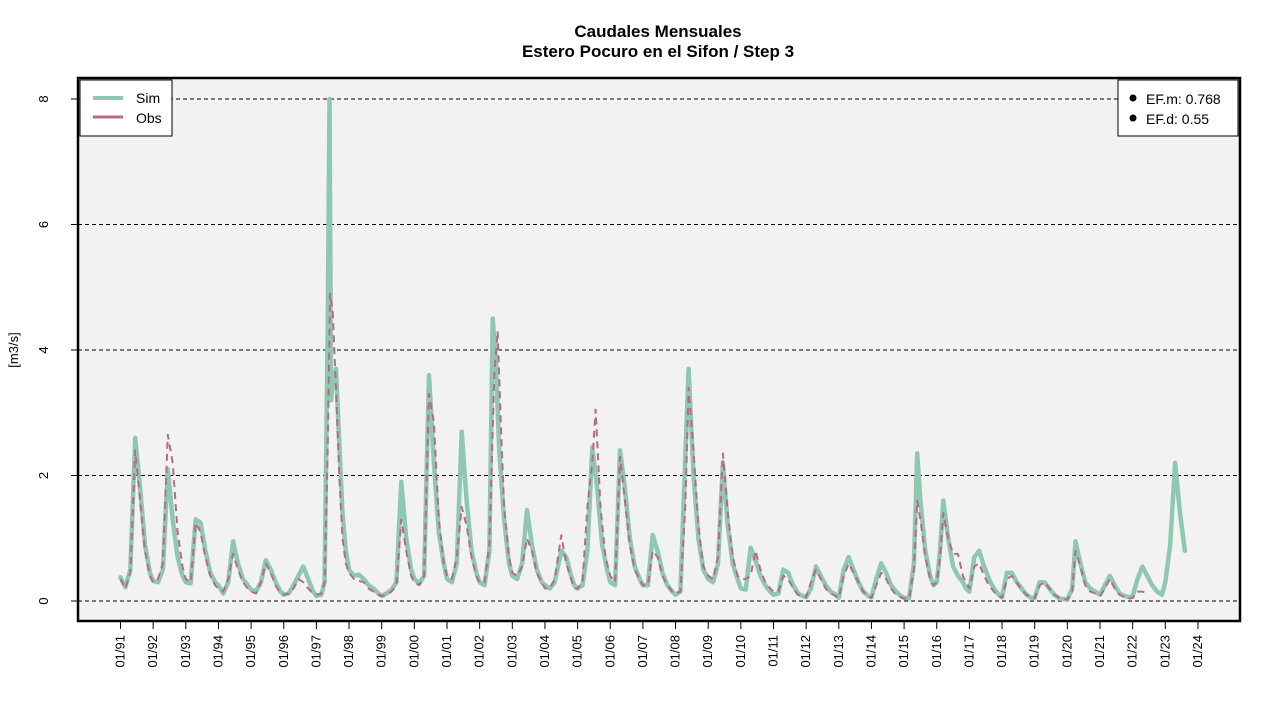 The width and height of the screenshot is (1280, 720). Describe the element at coordinates (185, 651) in the screenshot. I see `x-tick-label: 01/93` at that location.